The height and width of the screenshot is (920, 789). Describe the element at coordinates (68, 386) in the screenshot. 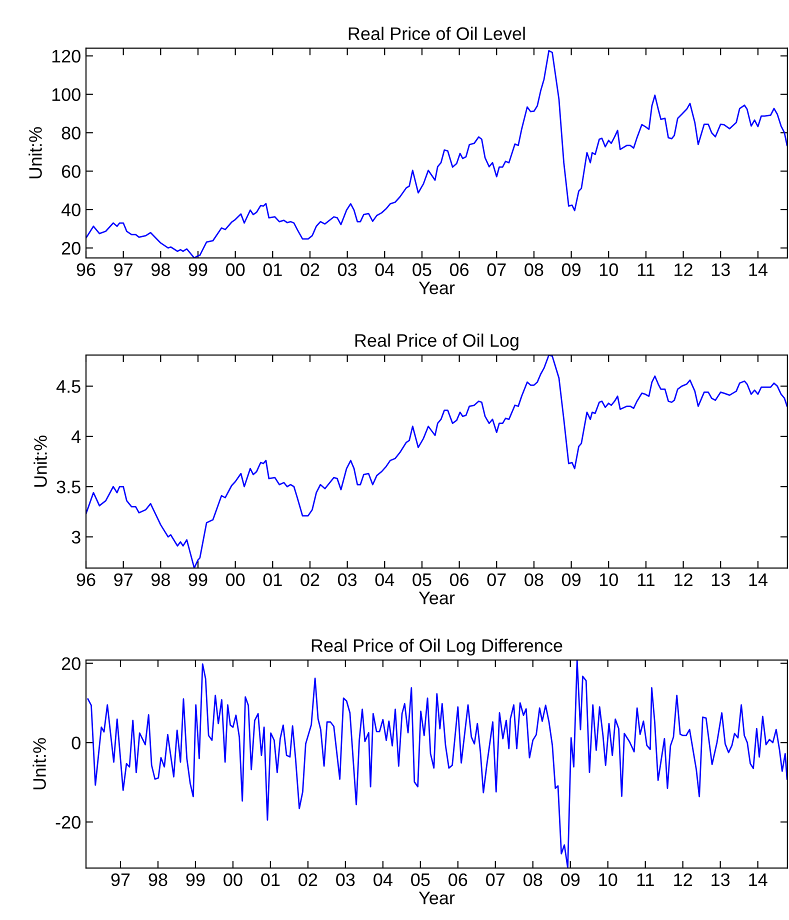

I see `y-tick-label: 4.5` at that location.